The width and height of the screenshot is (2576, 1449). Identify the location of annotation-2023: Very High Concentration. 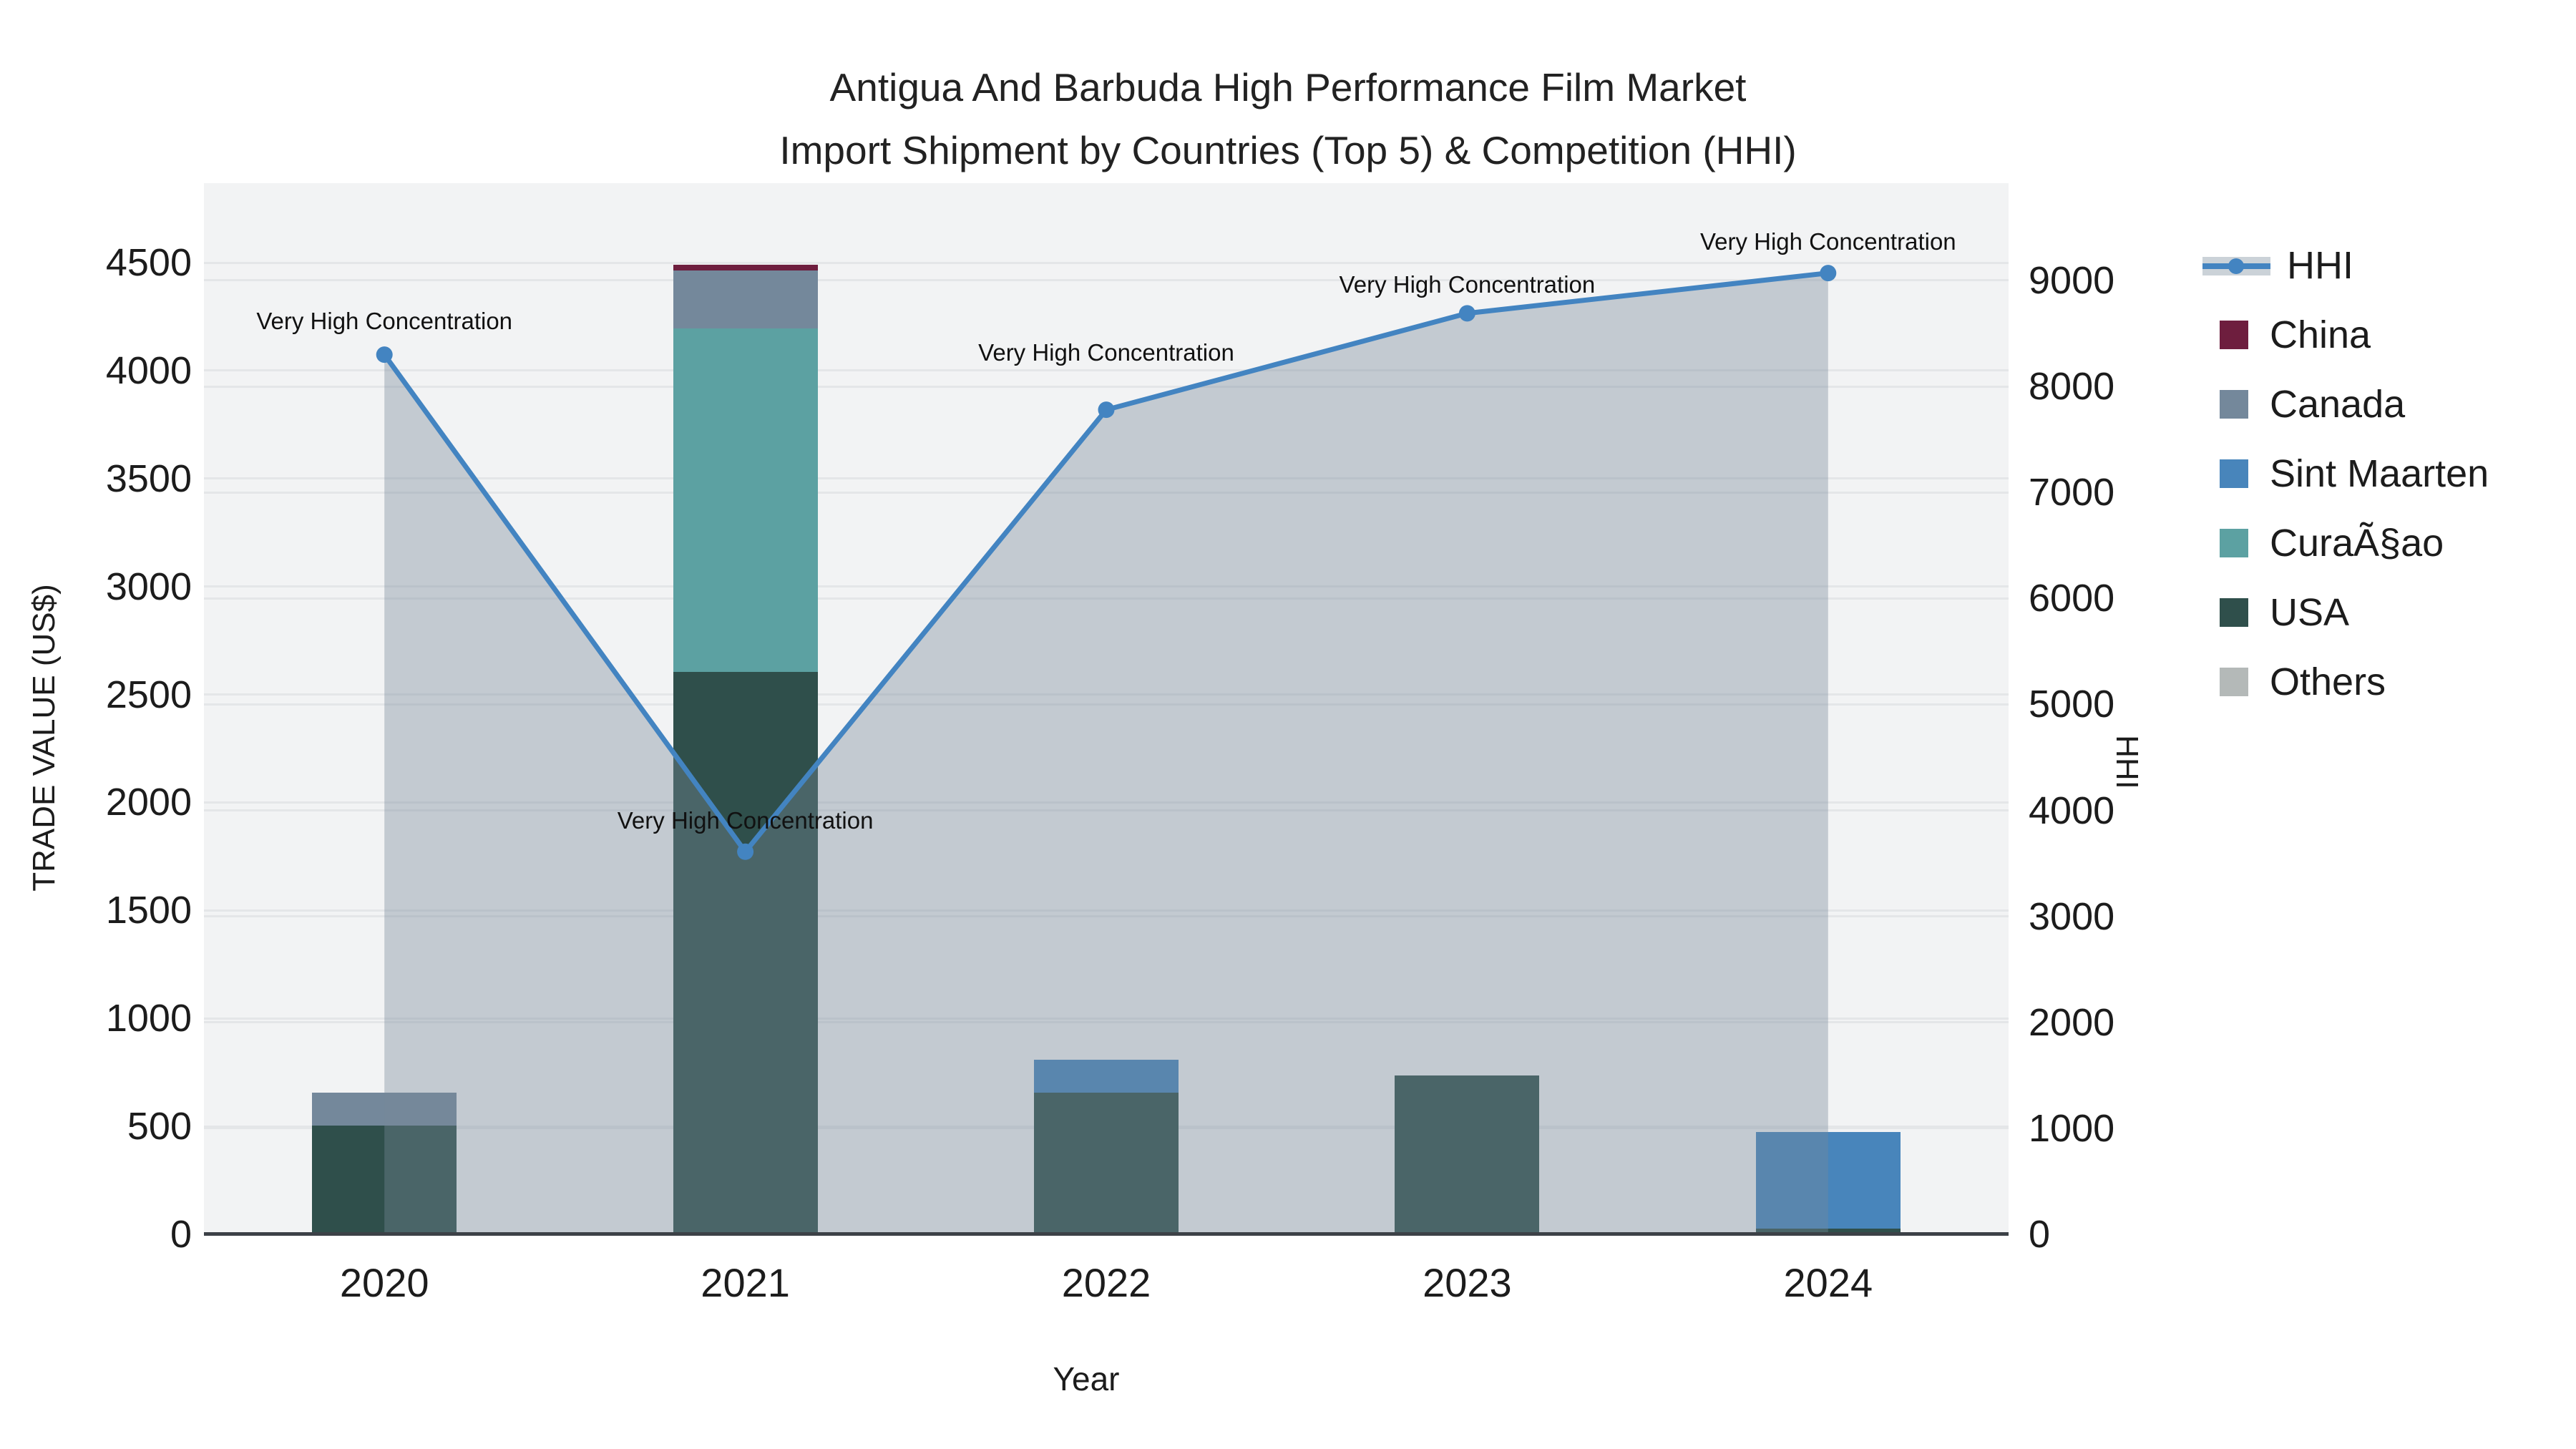
(1467, 284).